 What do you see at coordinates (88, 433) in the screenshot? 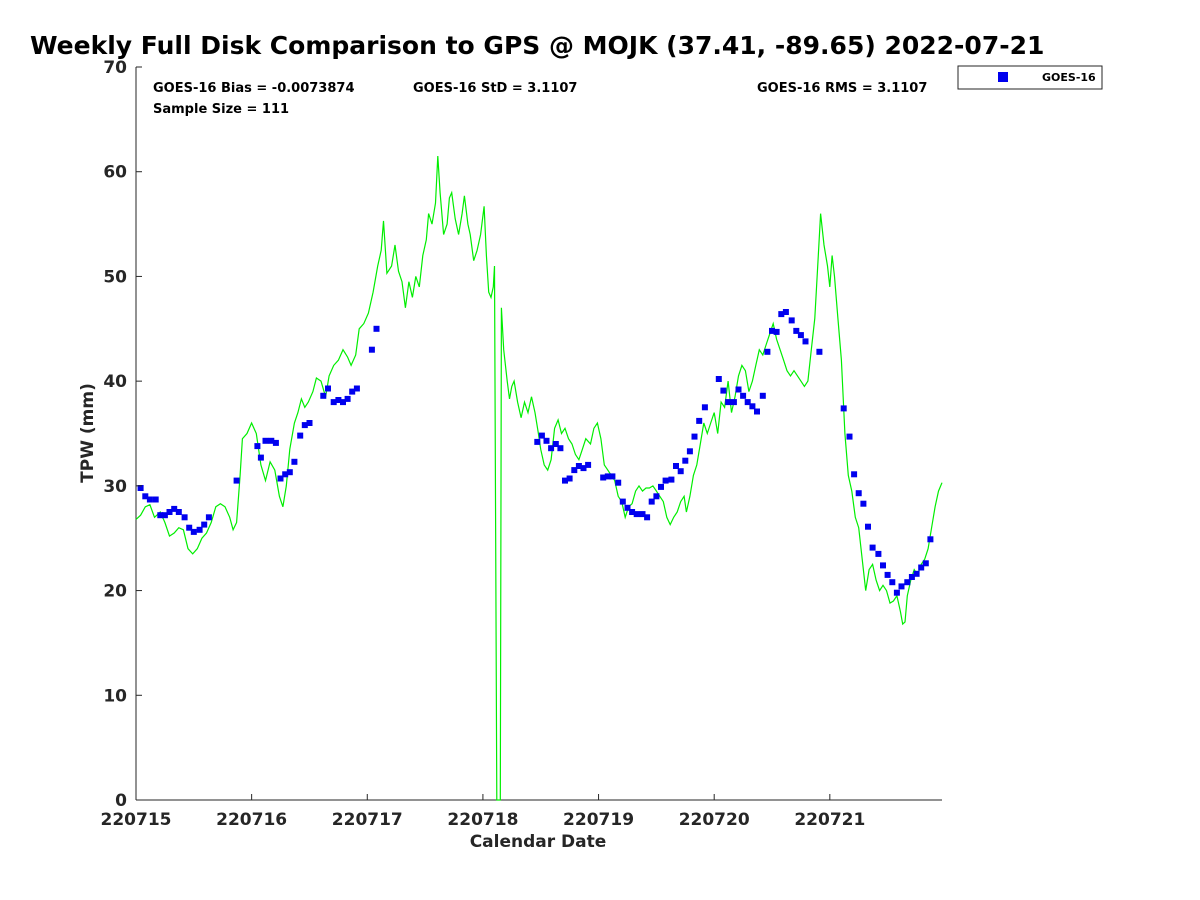
I see `y-axis-label: TPW (mm)` at bounding box center [88, 433].